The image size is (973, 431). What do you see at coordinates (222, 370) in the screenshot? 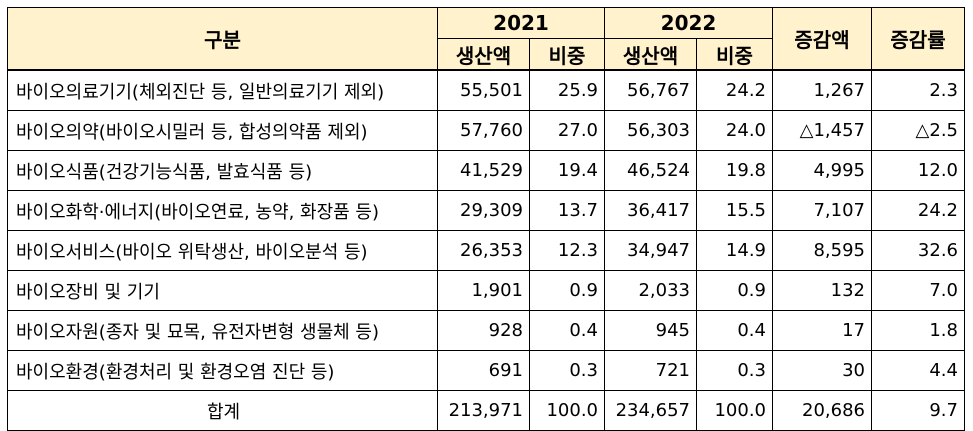
I see `row-label: 바이오환경(환경처리 및 환경오염 진단 등)` at bounding box center [222, 370].